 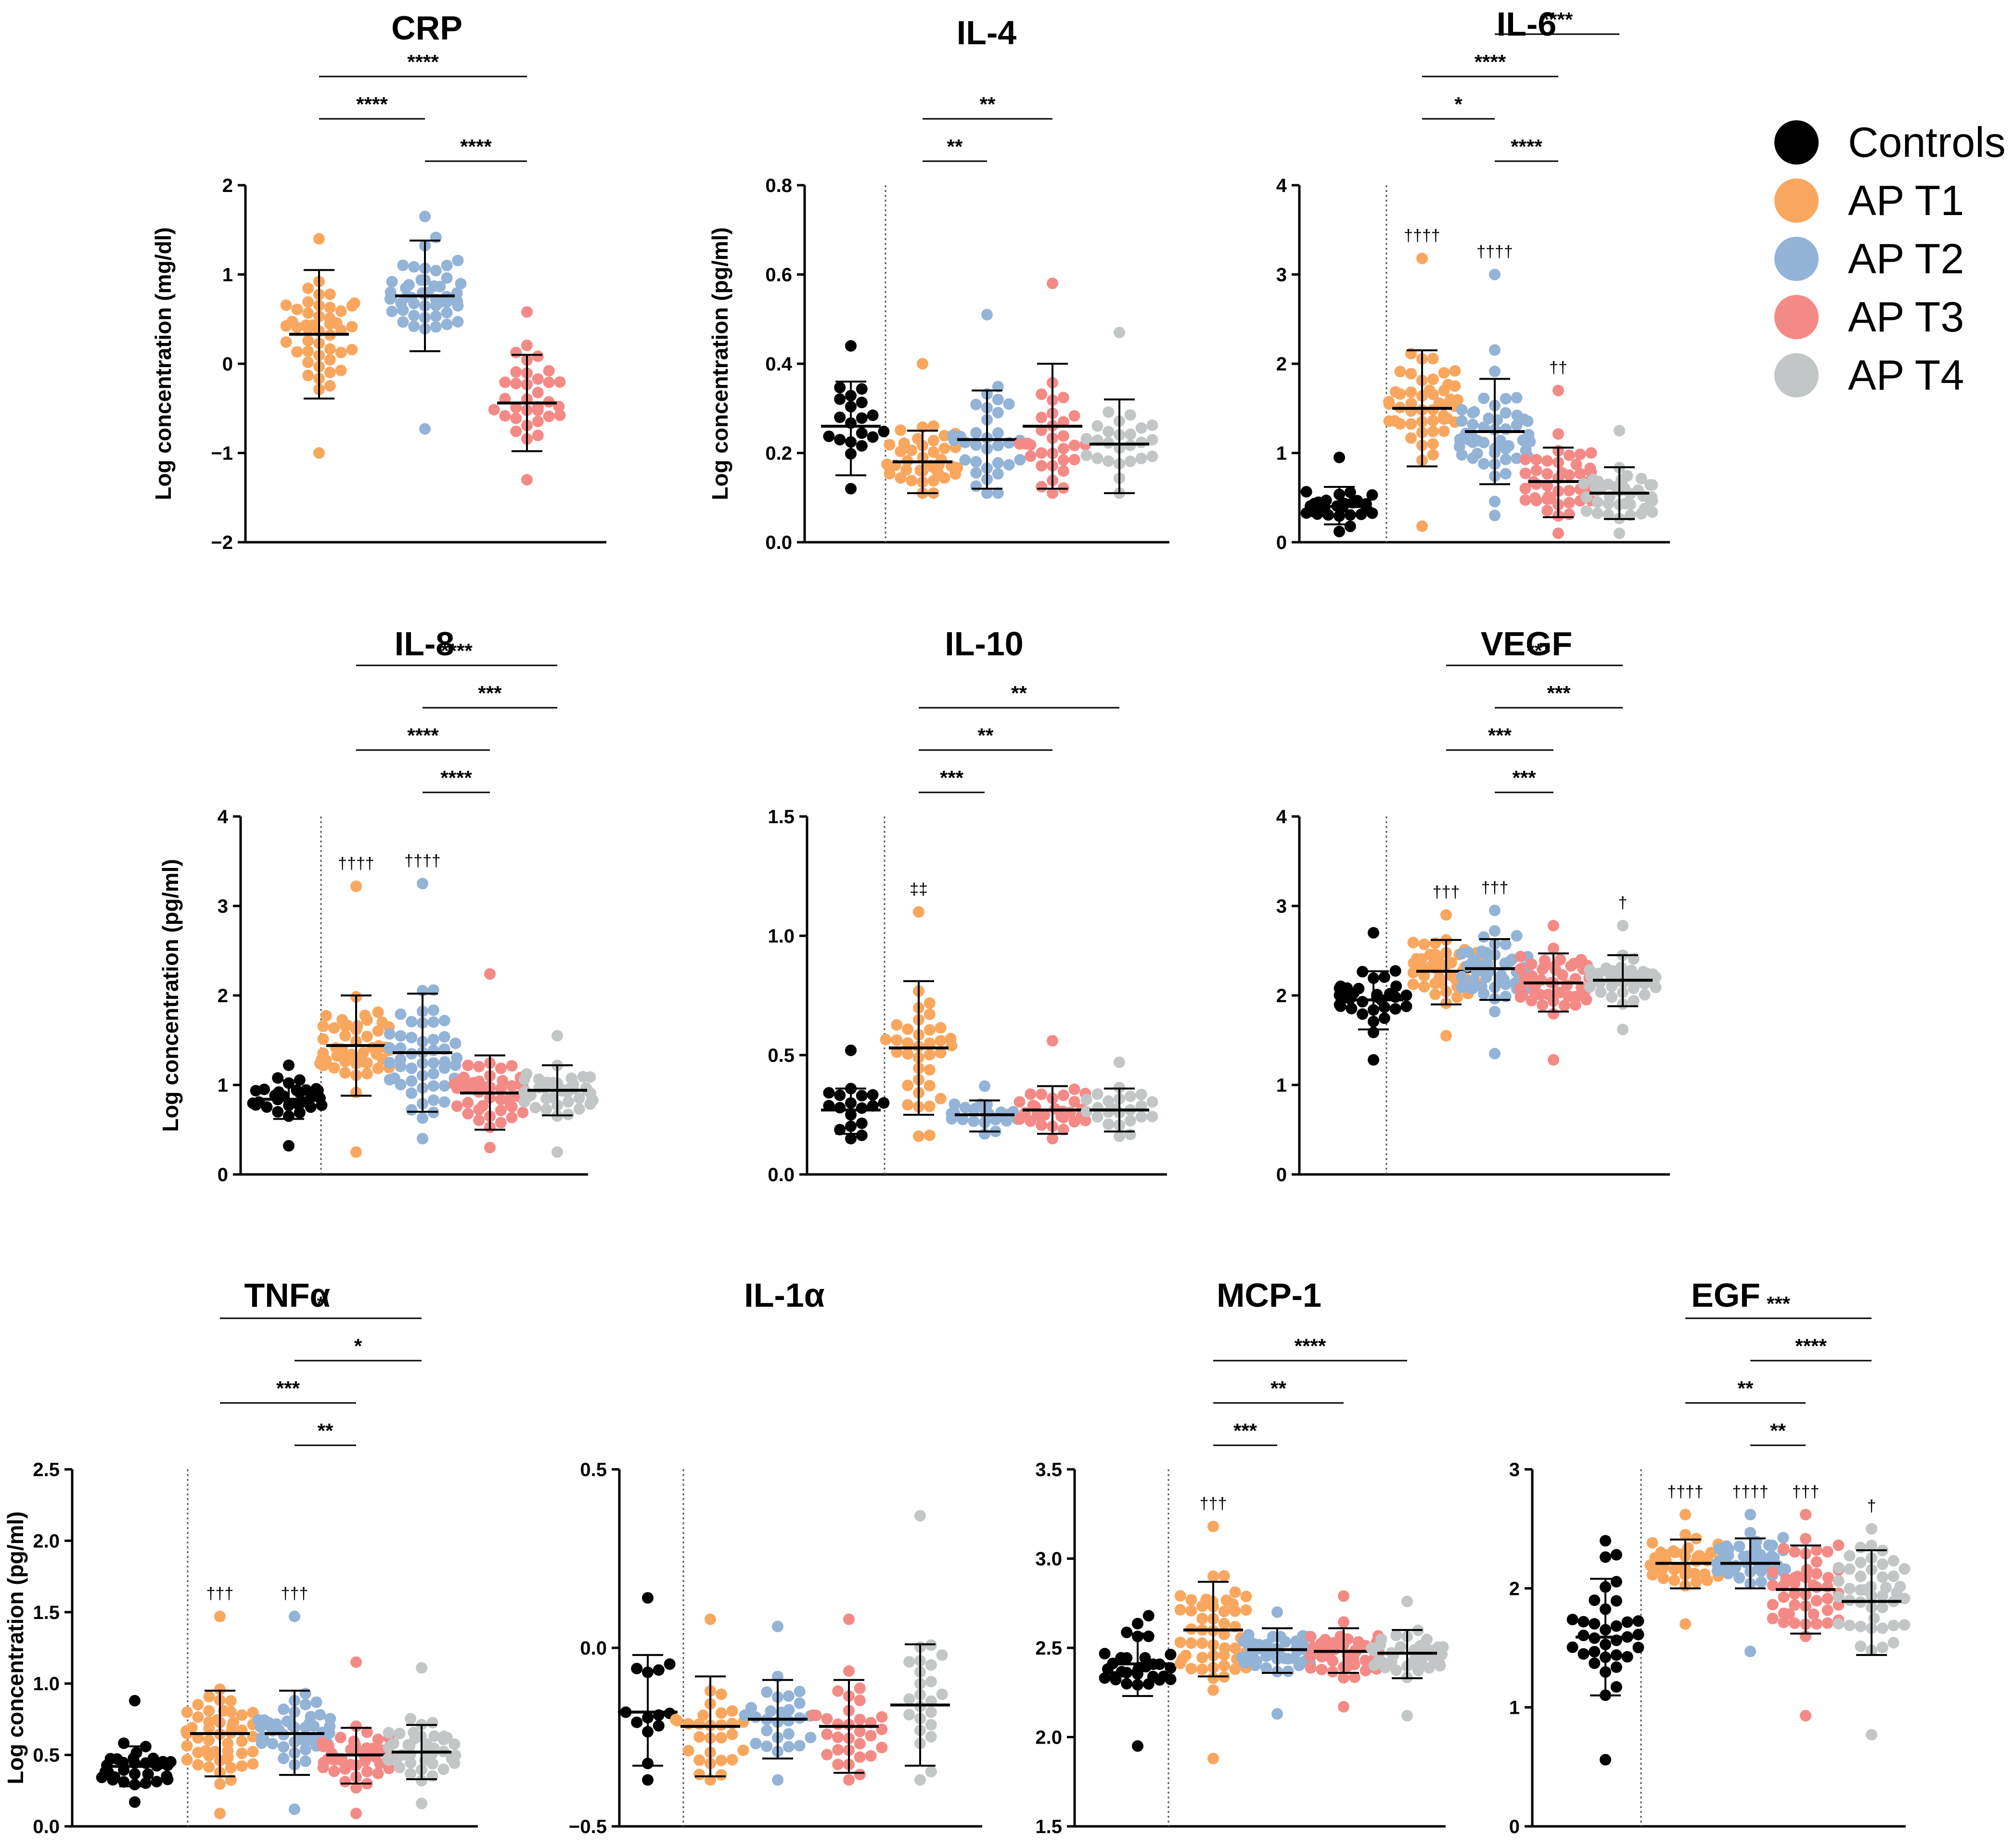 I want to click on comparison-label: **, so click(x=988, y=104).